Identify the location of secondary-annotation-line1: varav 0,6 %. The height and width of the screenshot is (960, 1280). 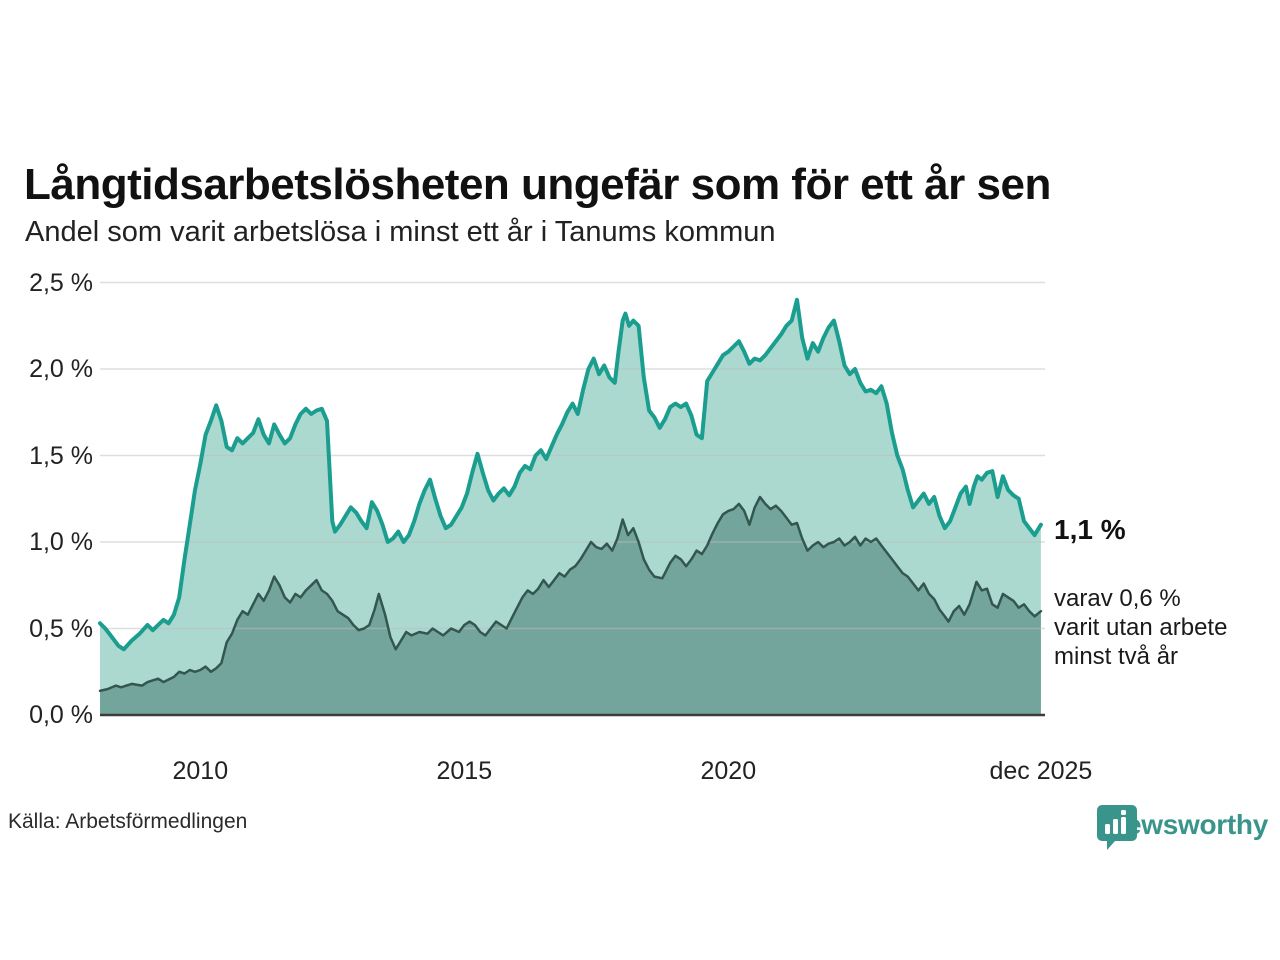
(1117, 598).